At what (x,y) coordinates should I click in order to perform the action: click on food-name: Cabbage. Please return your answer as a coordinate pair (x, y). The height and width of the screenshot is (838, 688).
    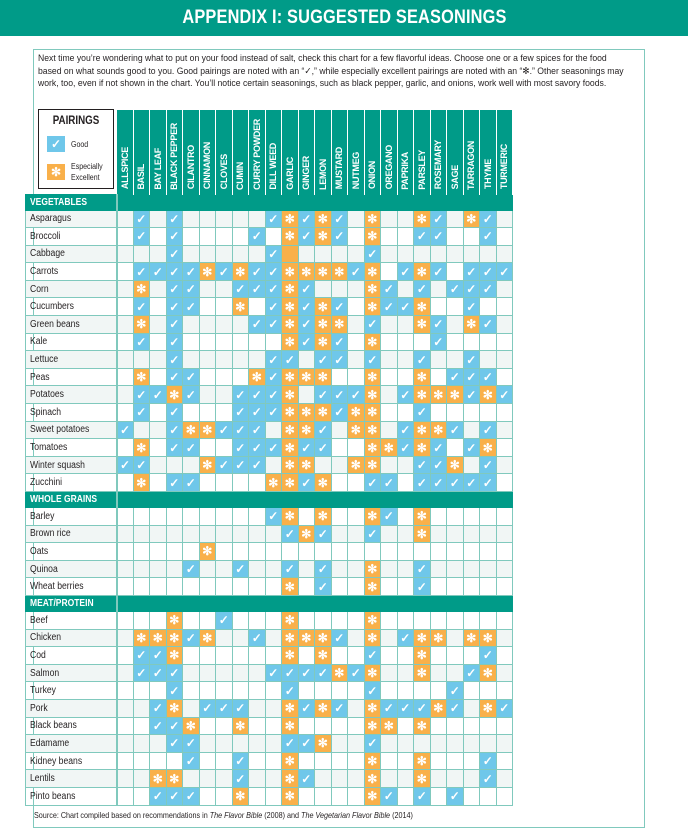
    Looking at the image, I should click on (47, 254).